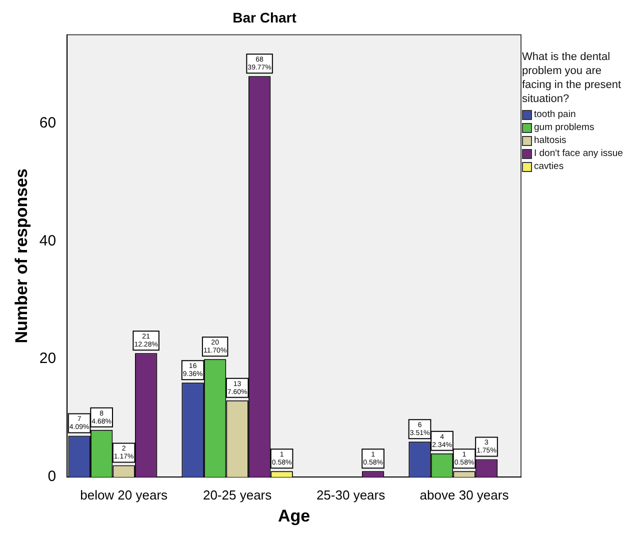 The width and height of the screenshot is (629, 535). I want to click on legend-label: tooth pain, so click(555, 114).